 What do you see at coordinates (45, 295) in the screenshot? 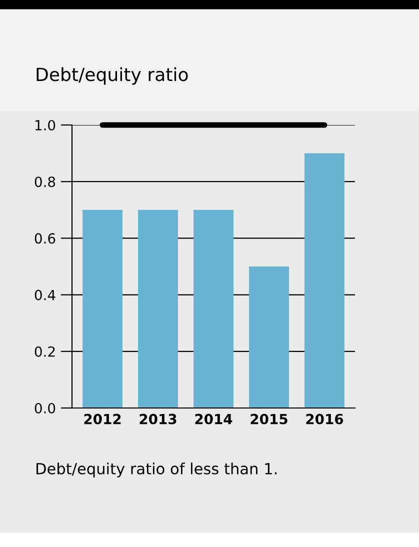
I see `y-tick-label: 0.4` at bounding box center [45, 295].